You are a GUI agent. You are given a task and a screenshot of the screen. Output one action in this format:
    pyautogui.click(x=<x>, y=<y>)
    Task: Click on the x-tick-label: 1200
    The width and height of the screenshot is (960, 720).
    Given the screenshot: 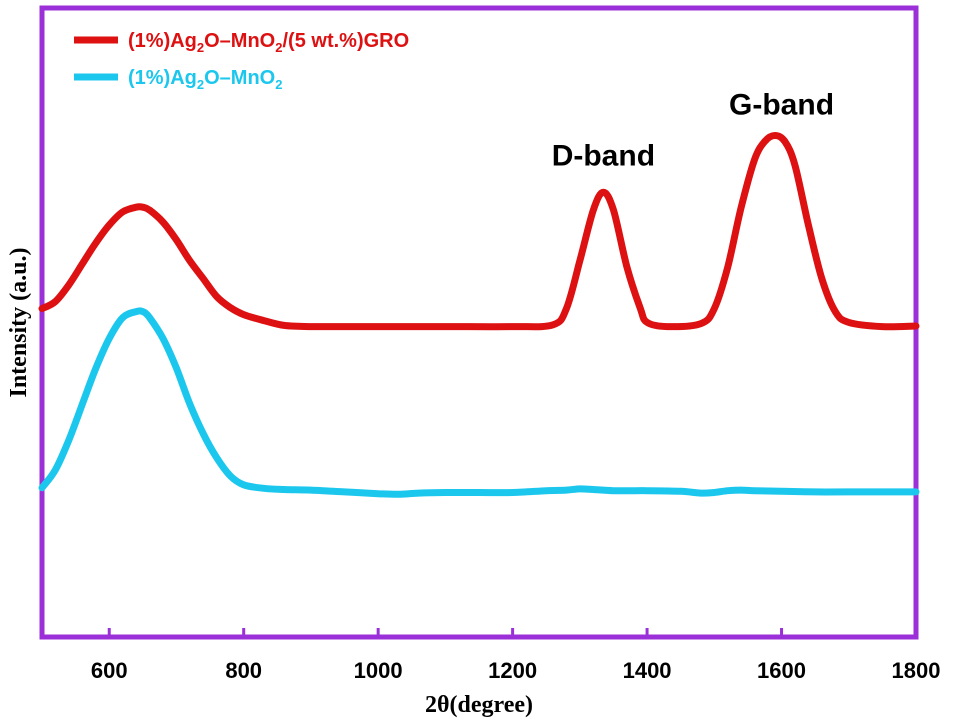 What is the action you would take?
    pyautogui.click(x=512, y=670)
    